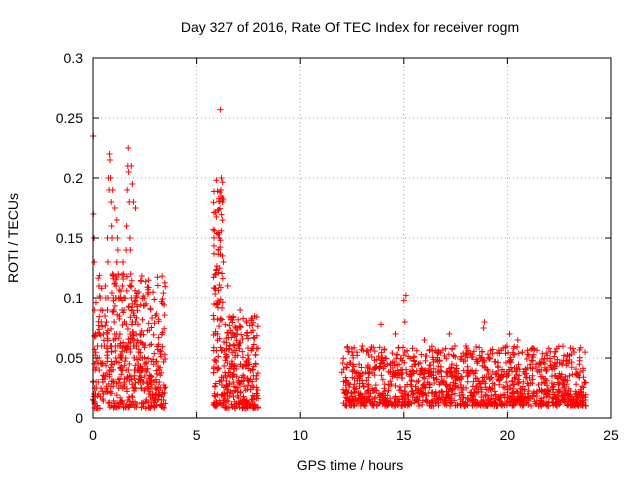  Describe the element at coordinates (69, 238) in the screenshot. I see `y-tick-labels: 0 0.05 0.1 0.15 0.2 0.25 0.3` at that location.